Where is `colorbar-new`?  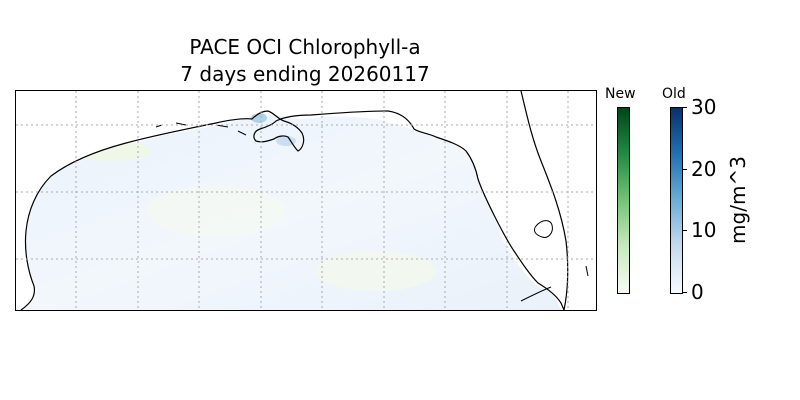
colorbar-new is located at coordinates (623, 200).